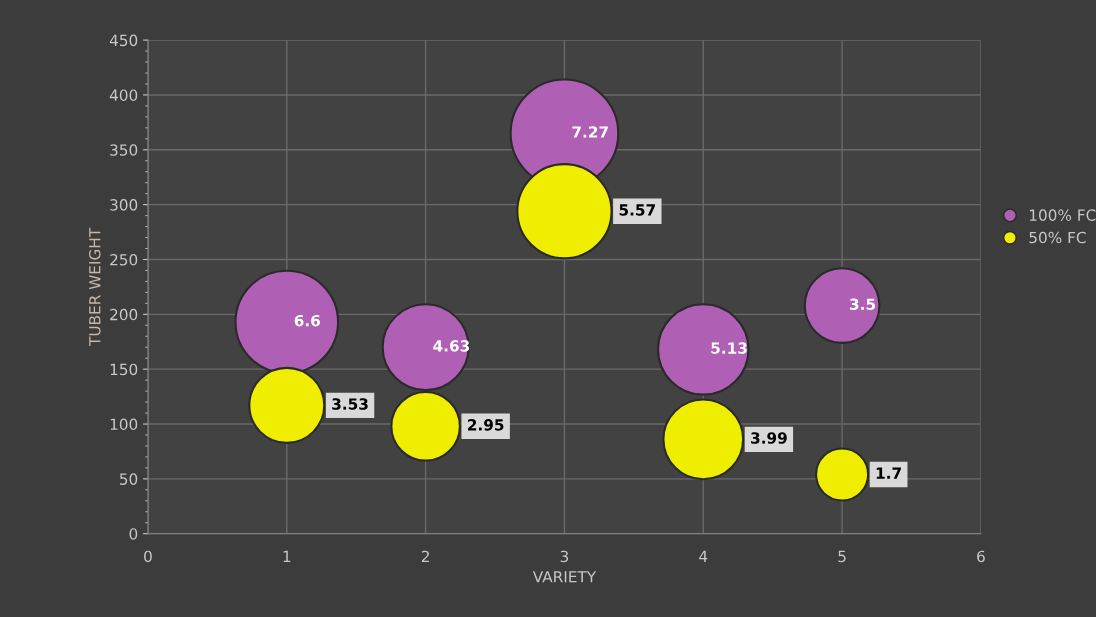 Image resolution: width=1096 pixels, height=617 pixels. Describe the element at coordinates (1062, 215) in the screenshot. I see `legend-label: 100% FC` at that location.